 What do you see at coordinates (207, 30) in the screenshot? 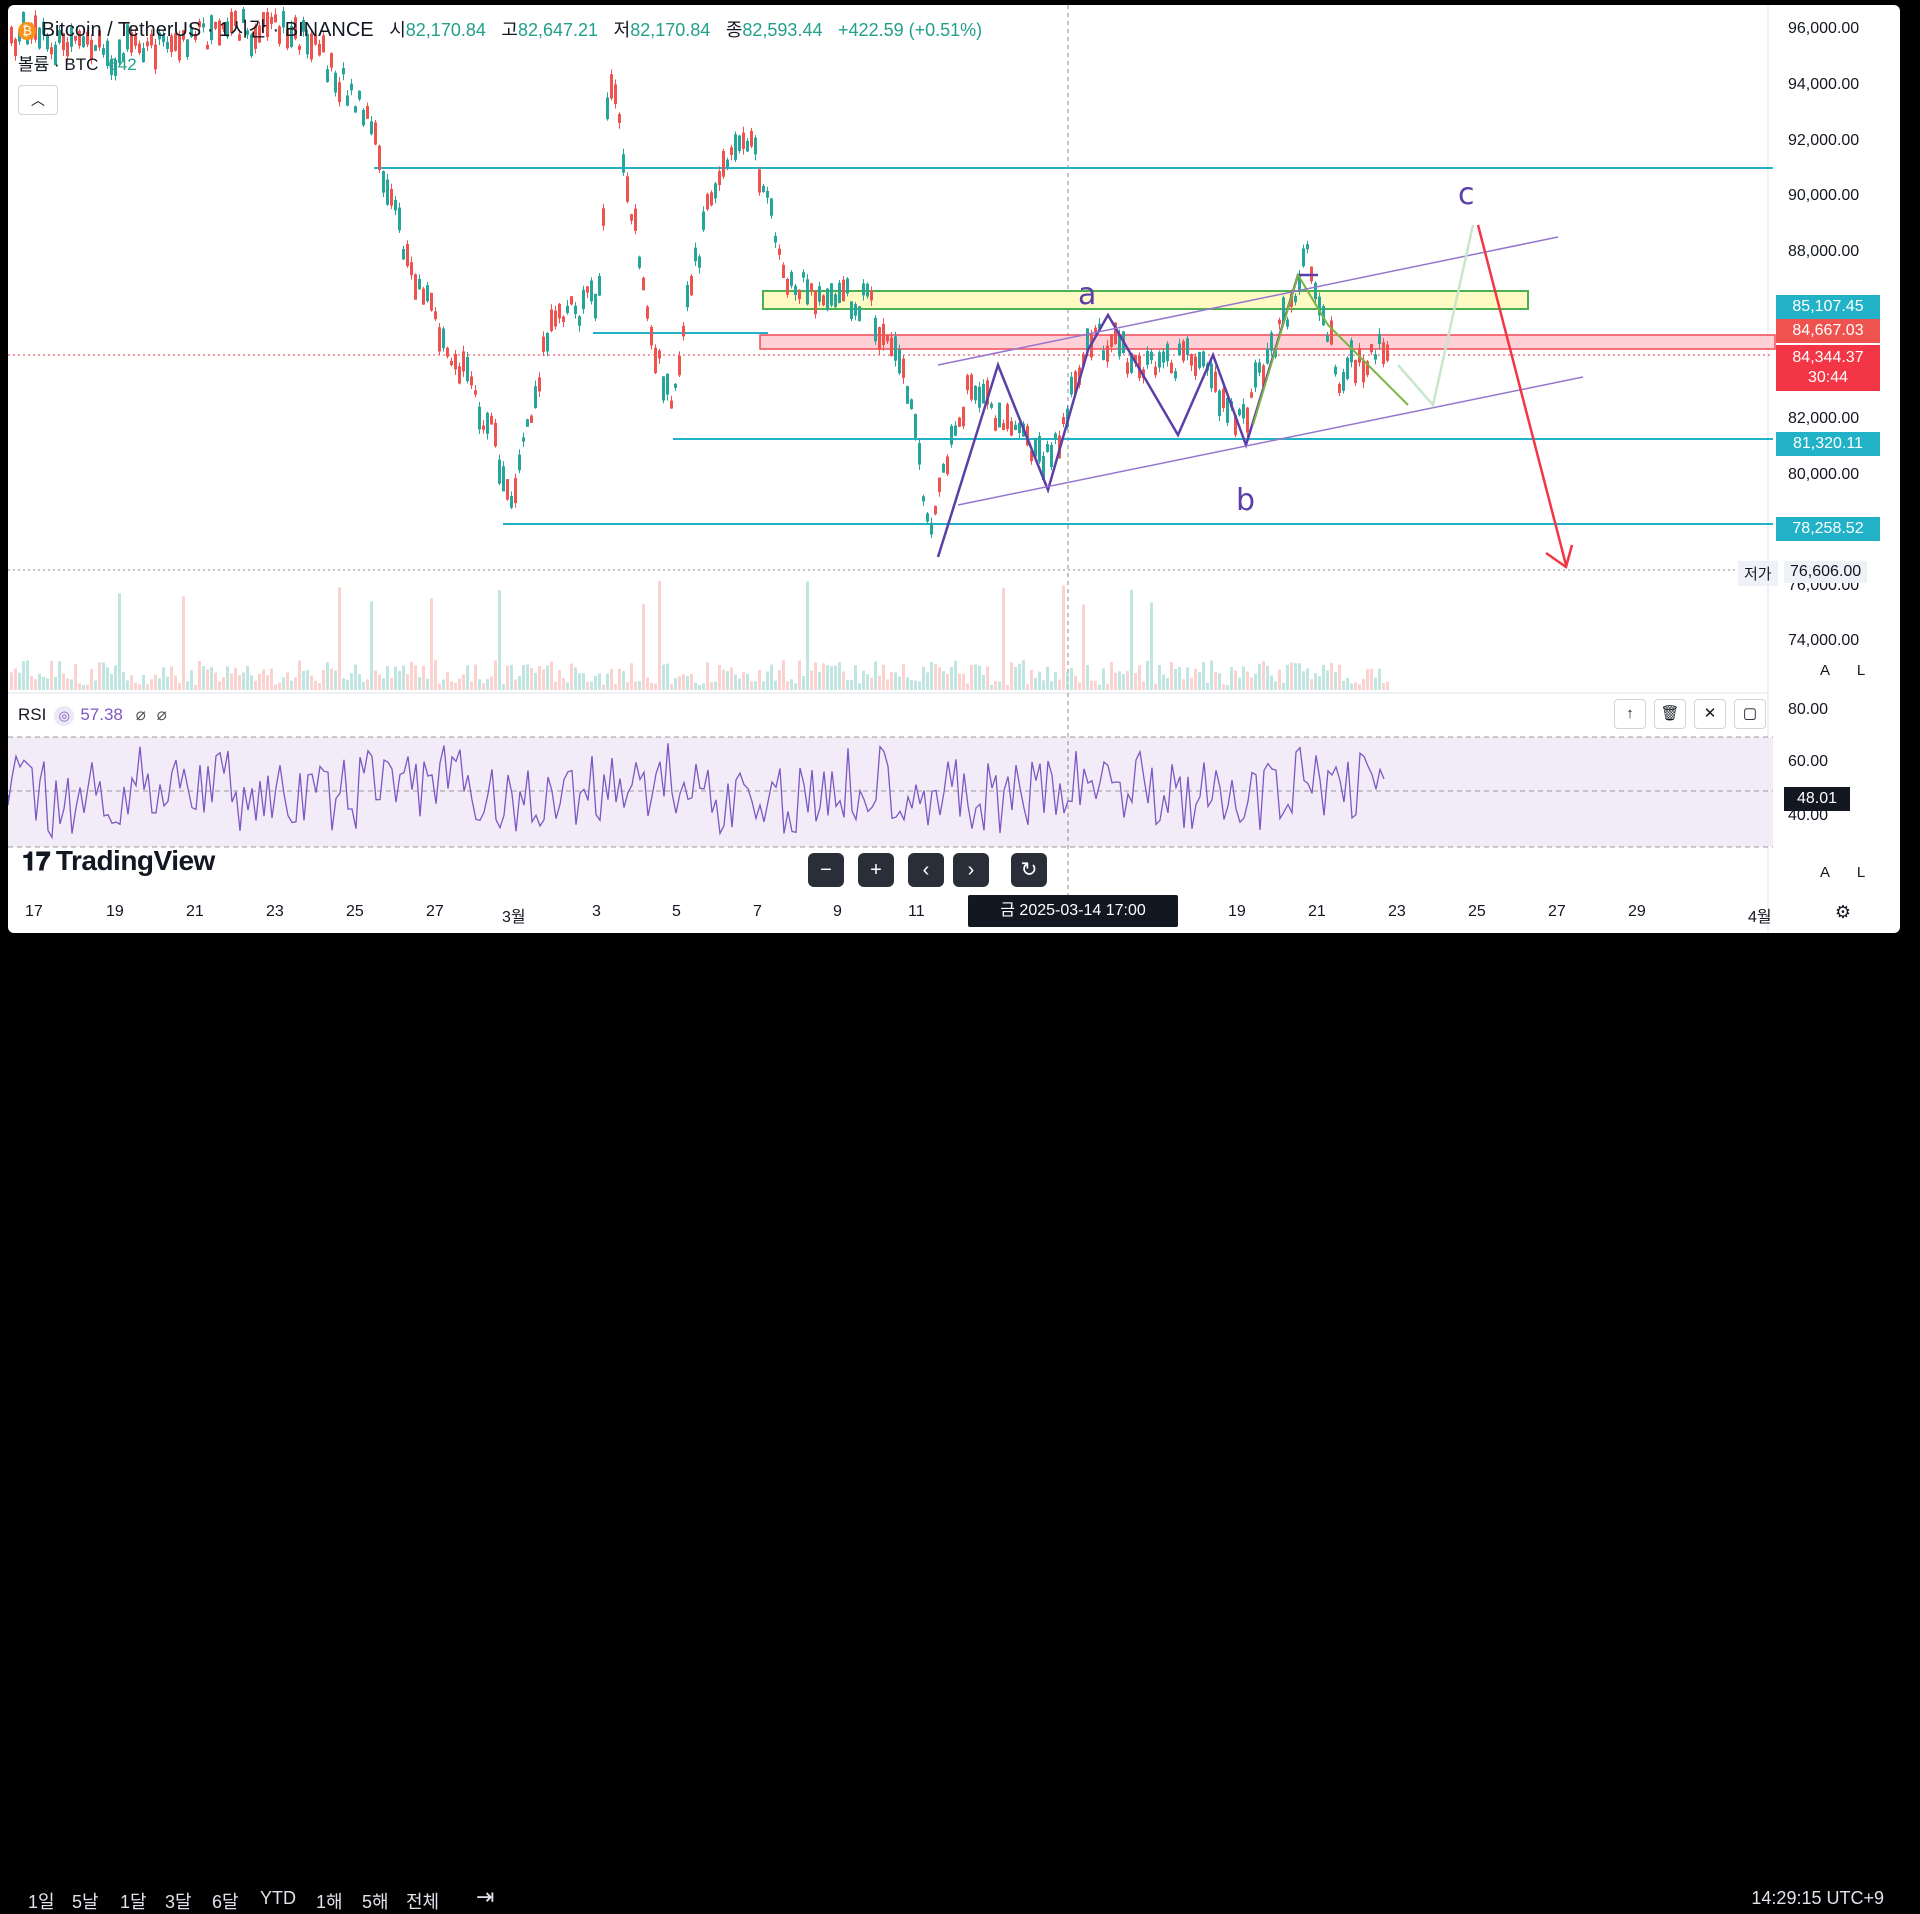
I see `symbol-title: Bitcoin / TetherUS · 1시간 · BINANCE` at bounding box center [207, 30].